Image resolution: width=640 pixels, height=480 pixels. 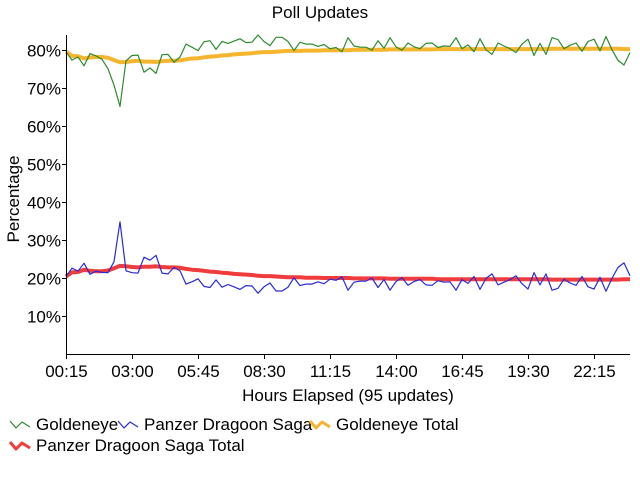 I want to click on legend-item: Goldeneye Total, so click(x=383, y=424).